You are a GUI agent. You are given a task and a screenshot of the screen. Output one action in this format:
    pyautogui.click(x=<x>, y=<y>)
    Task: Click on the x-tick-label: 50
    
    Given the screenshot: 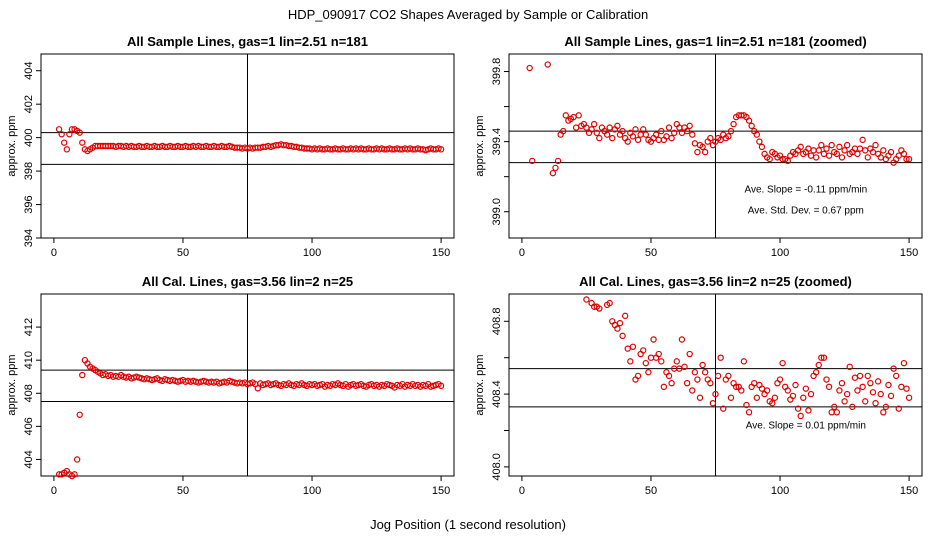 What is the action you would take?
    pyautogui.click(x=183, y=491)
    